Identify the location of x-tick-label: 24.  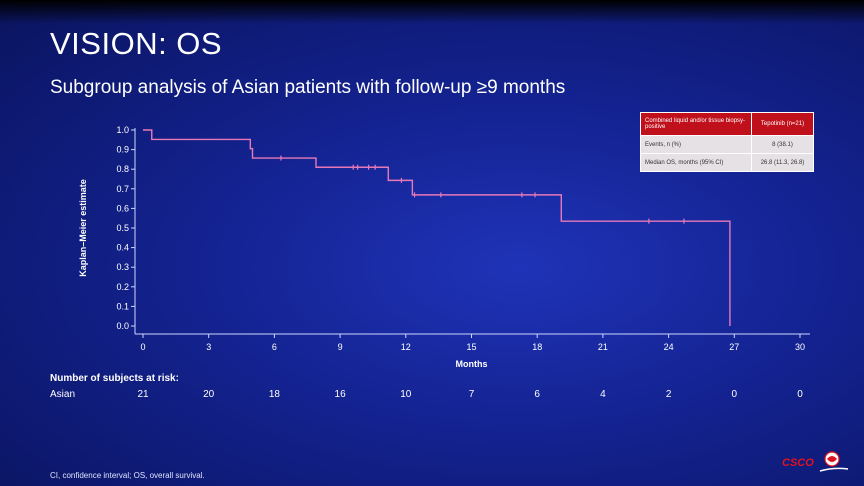
(669, 347).